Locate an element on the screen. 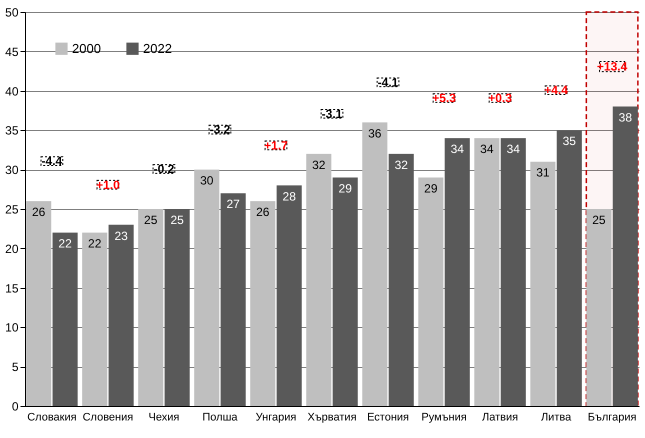 This screenshot has height=438, width=645. data-label: 28 is located at coordinates (289, 196).